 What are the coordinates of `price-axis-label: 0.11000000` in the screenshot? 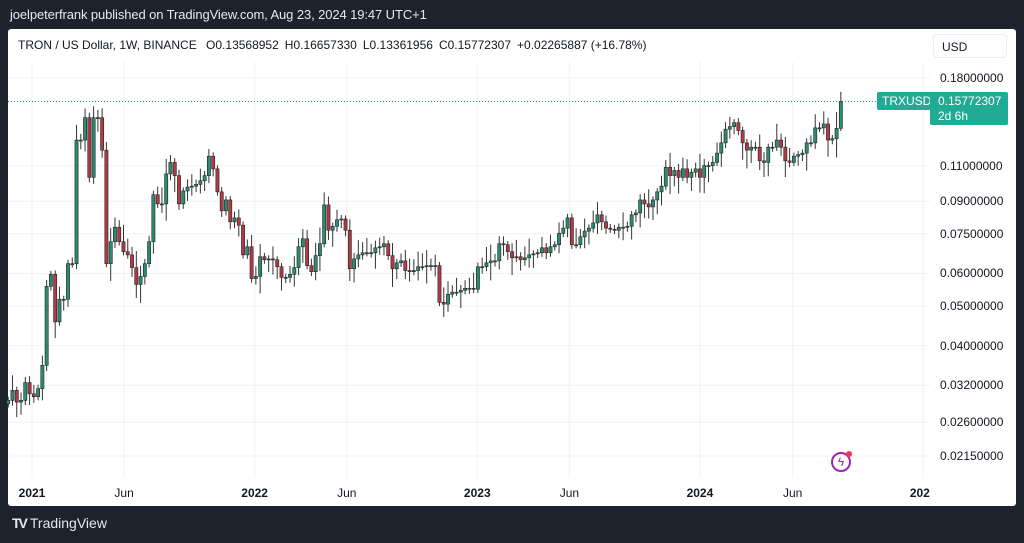 It's located at (971, 165).